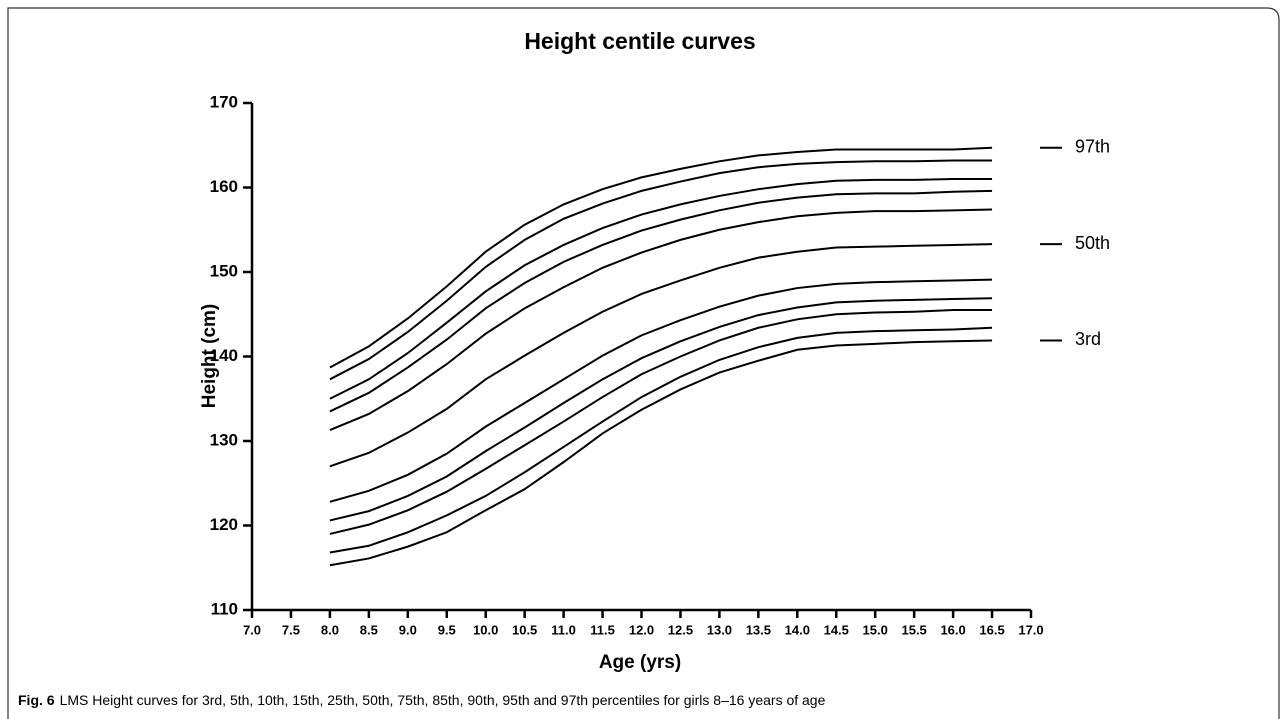  Describe the element at coordinates (252, 629) in the screenshot. I see `x-tick-label: 7.0` at that location.